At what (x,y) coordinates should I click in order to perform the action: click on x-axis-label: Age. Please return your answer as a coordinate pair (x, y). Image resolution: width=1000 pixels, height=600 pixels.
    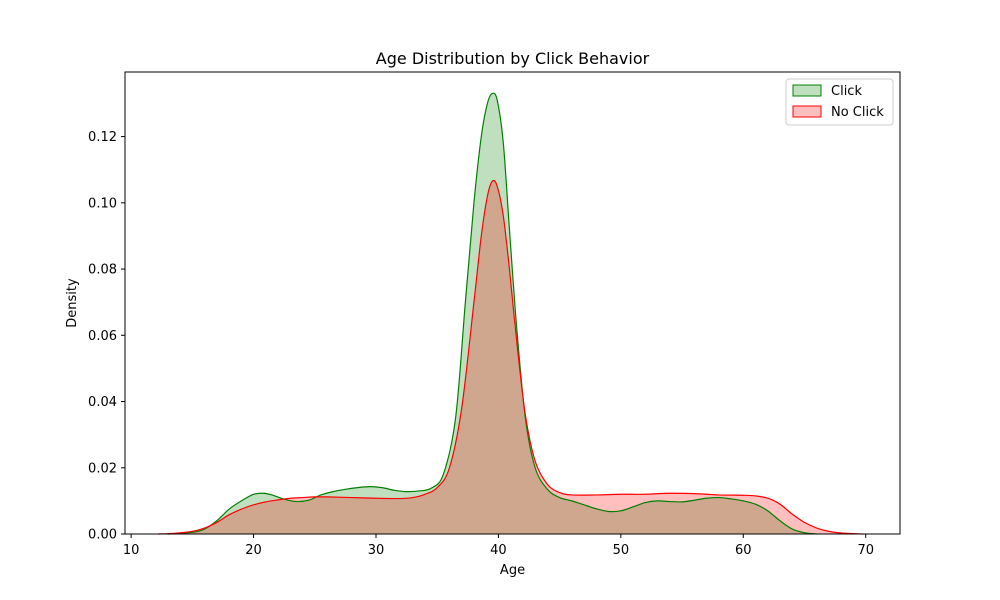
    Looking at the image, I should click on (512, 570).